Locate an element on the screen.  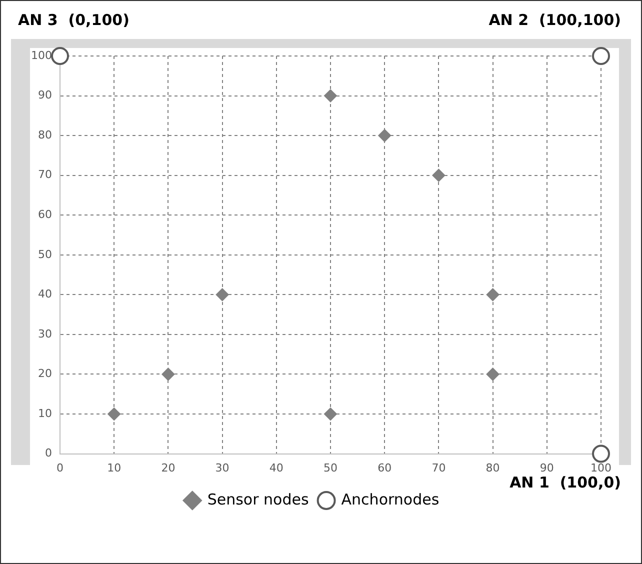
x-tick-label: 30 is located at coordinates (222, 467).